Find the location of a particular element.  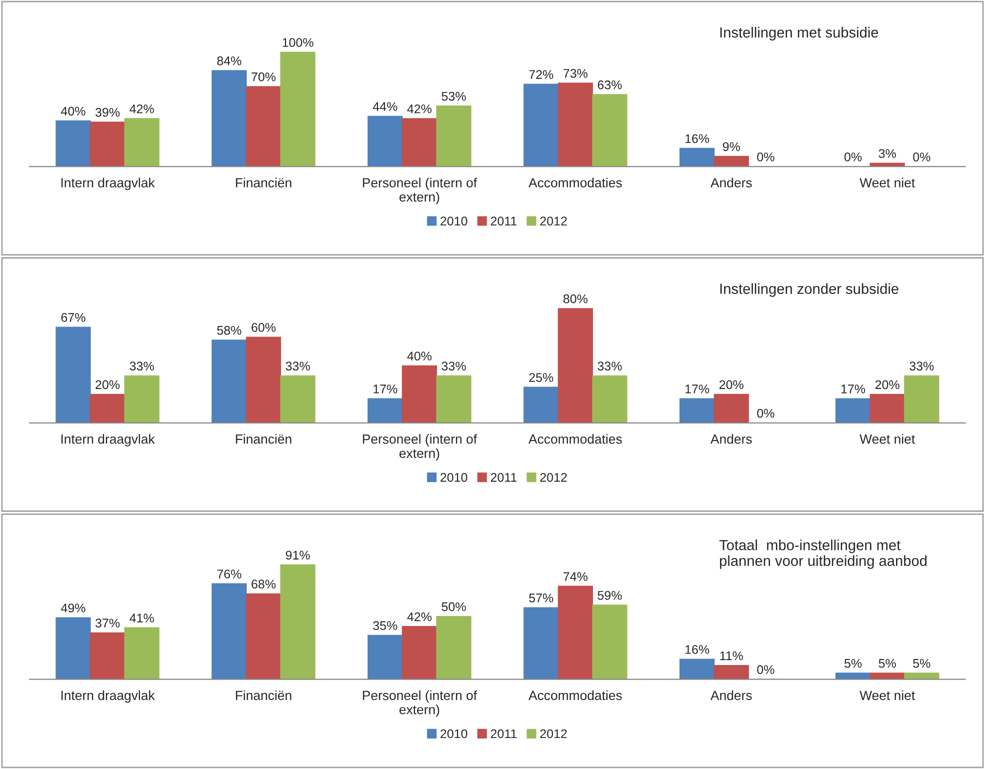

data-label: 39% is located at coordinates (107, 112).